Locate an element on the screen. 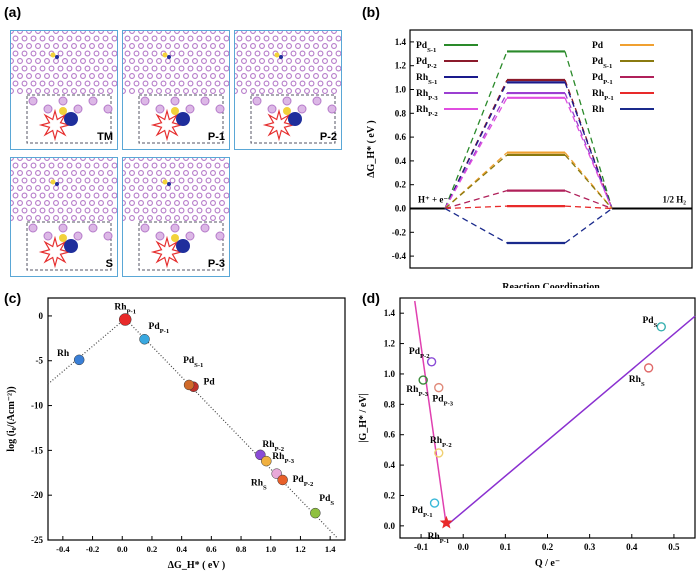 The width and height of the screenshot is (700, 583). point-label: PdP-1 is located at coordinates (159, 328).